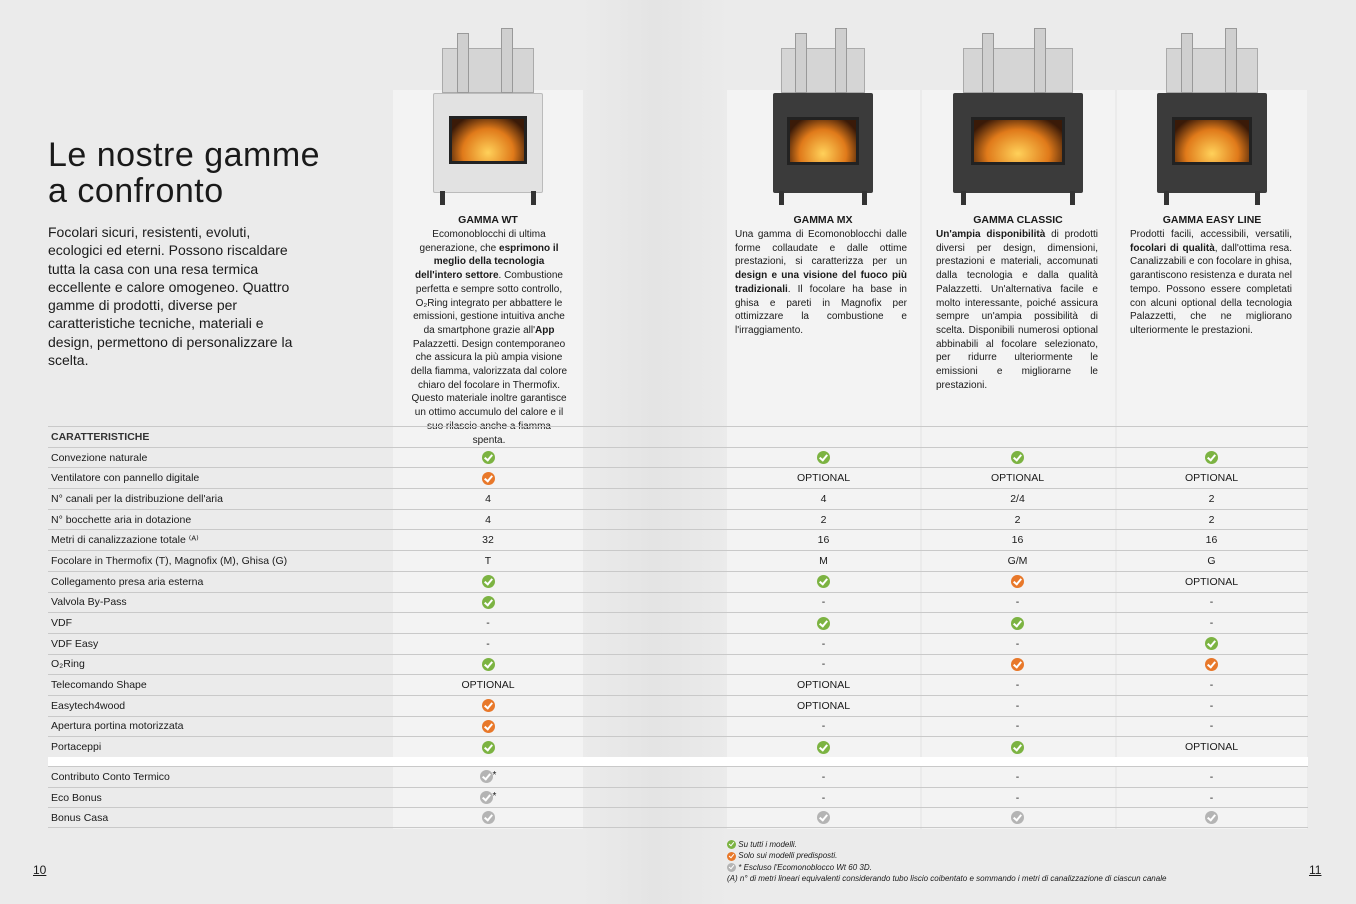  What do you see at coordinates (805, 867) in the screenshot?
I see `note-text: * Escluso l'Ecomonoblocco Wt 60 3D.` at bounding box center [805, 867].